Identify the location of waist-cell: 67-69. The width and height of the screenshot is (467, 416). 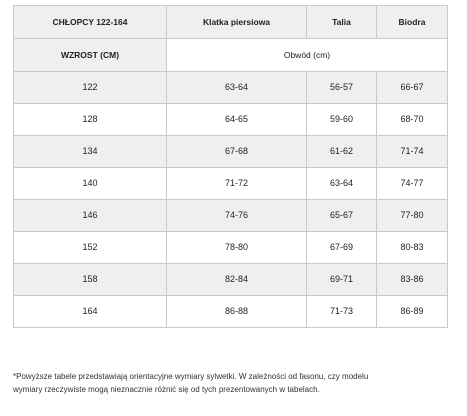
(341, 247).